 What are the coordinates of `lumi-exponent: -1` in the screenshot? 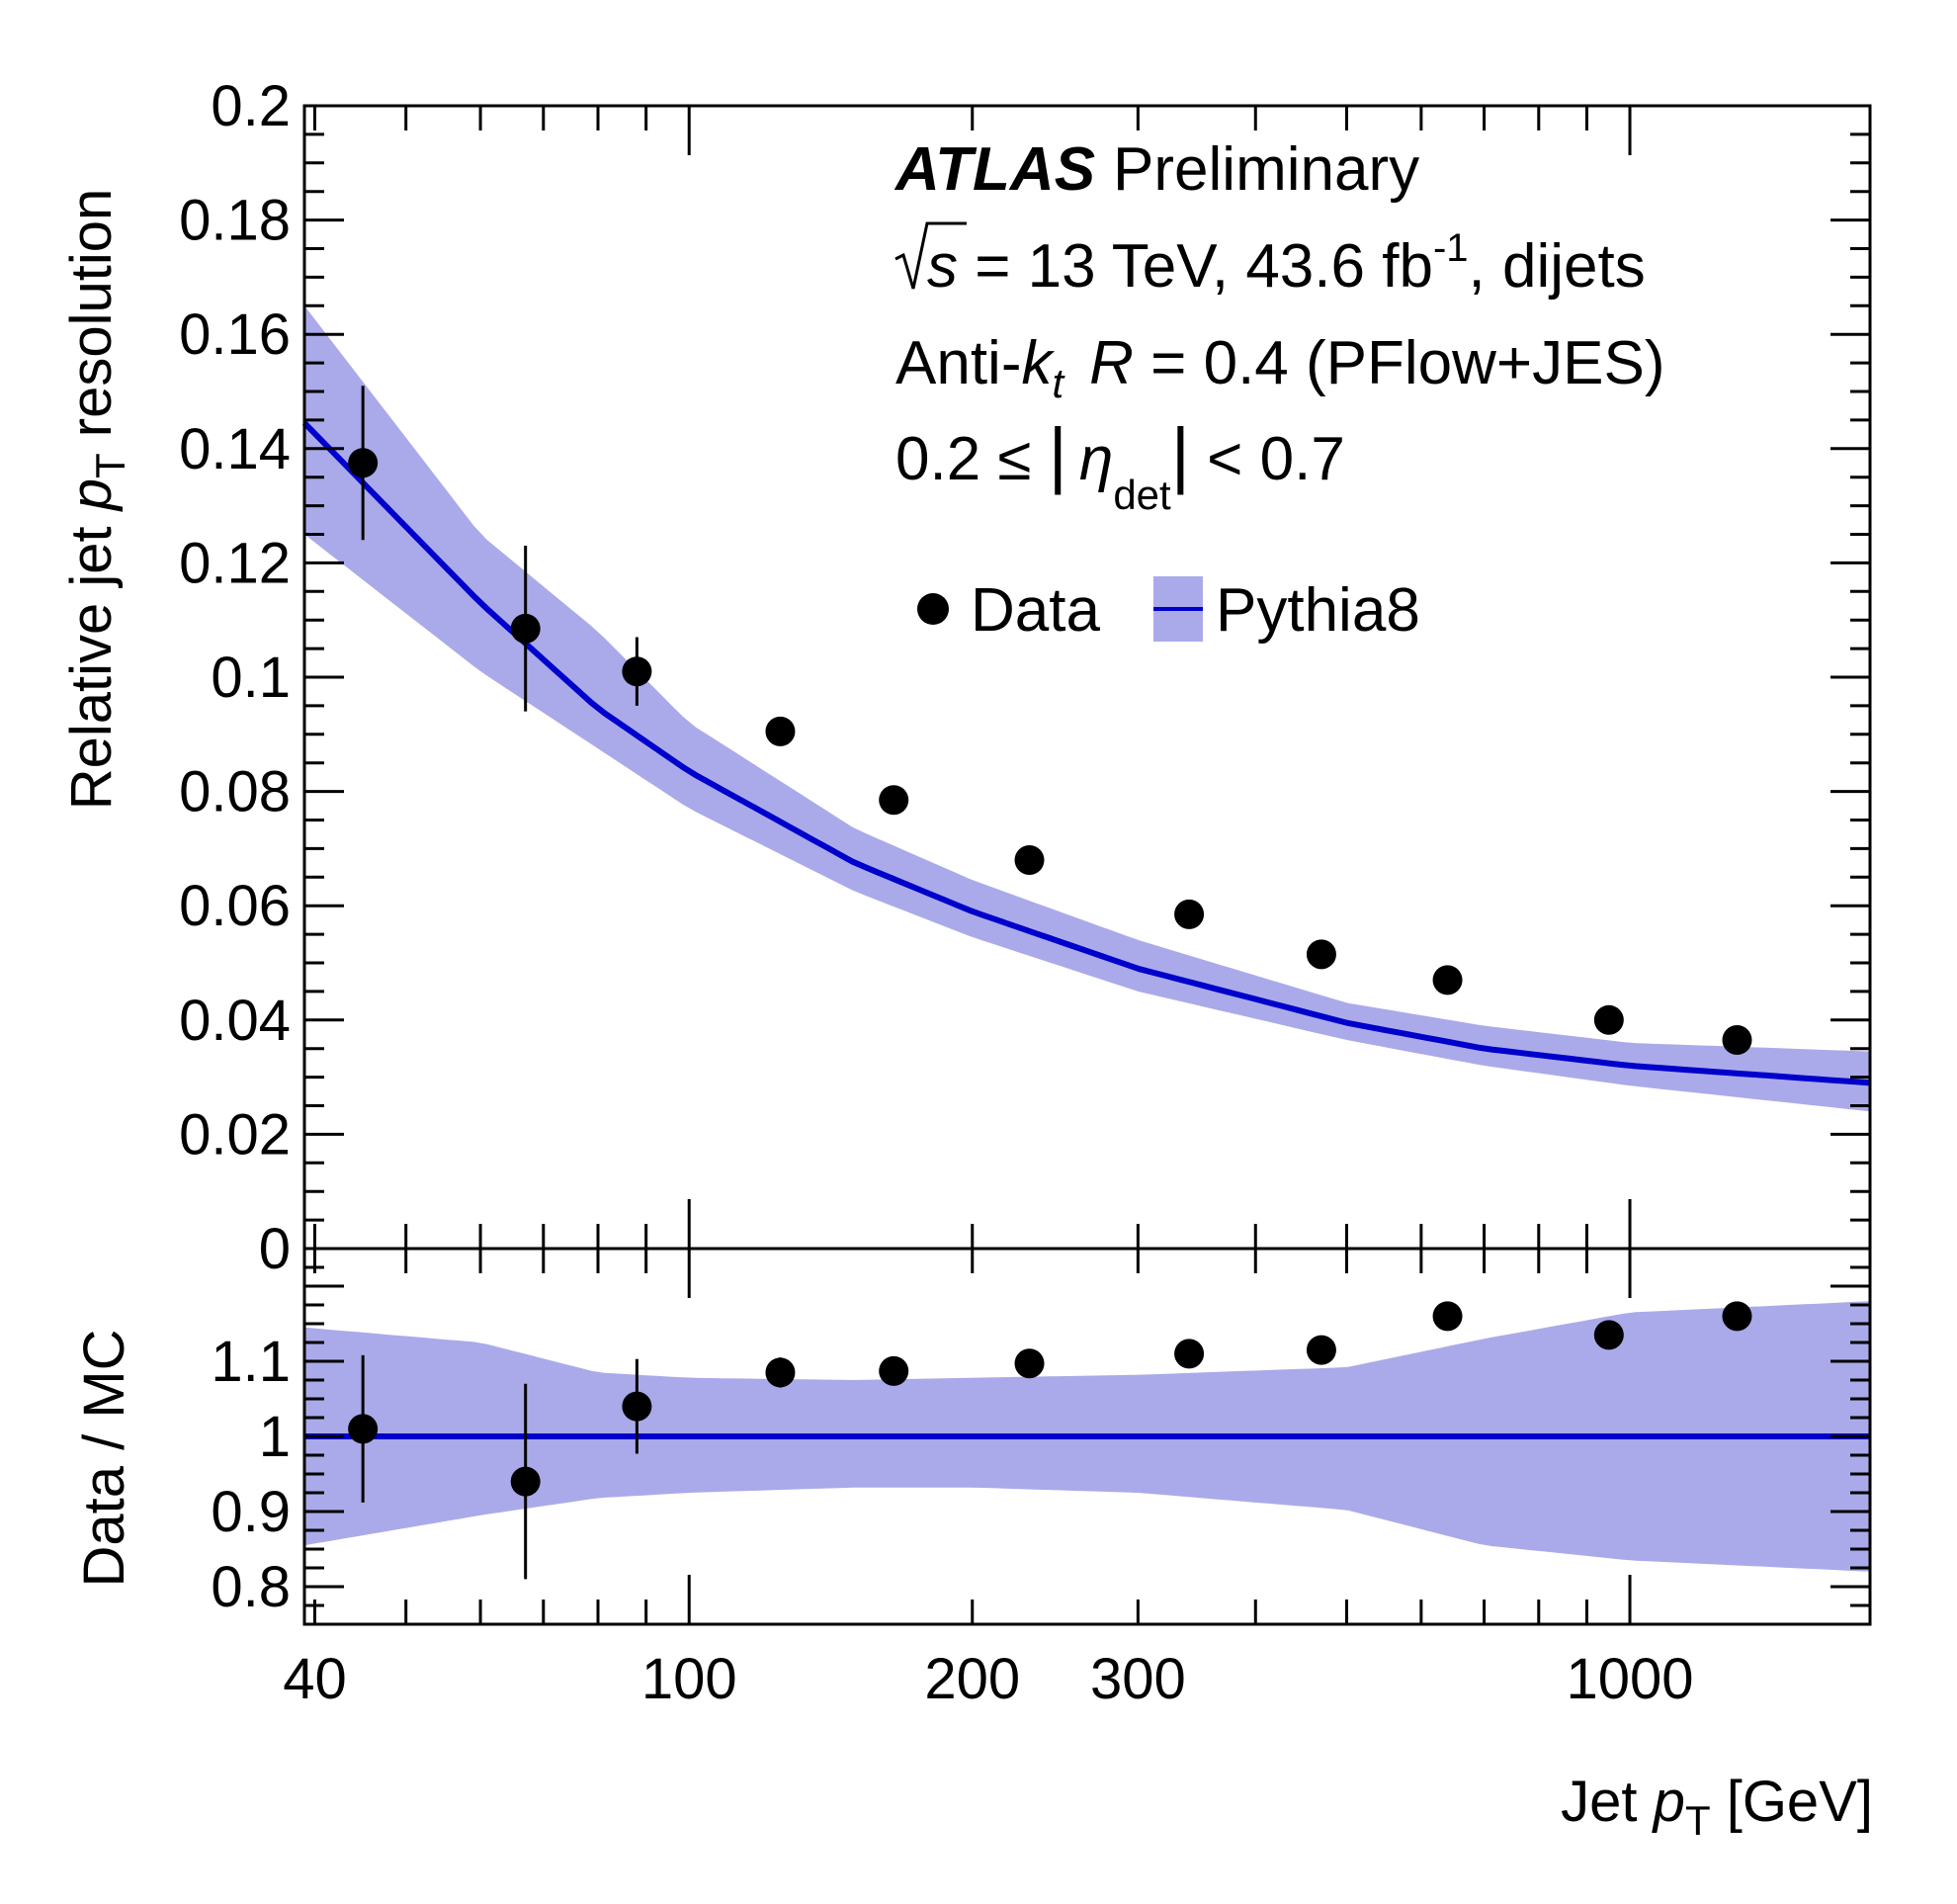 It's located at (1451, 248).